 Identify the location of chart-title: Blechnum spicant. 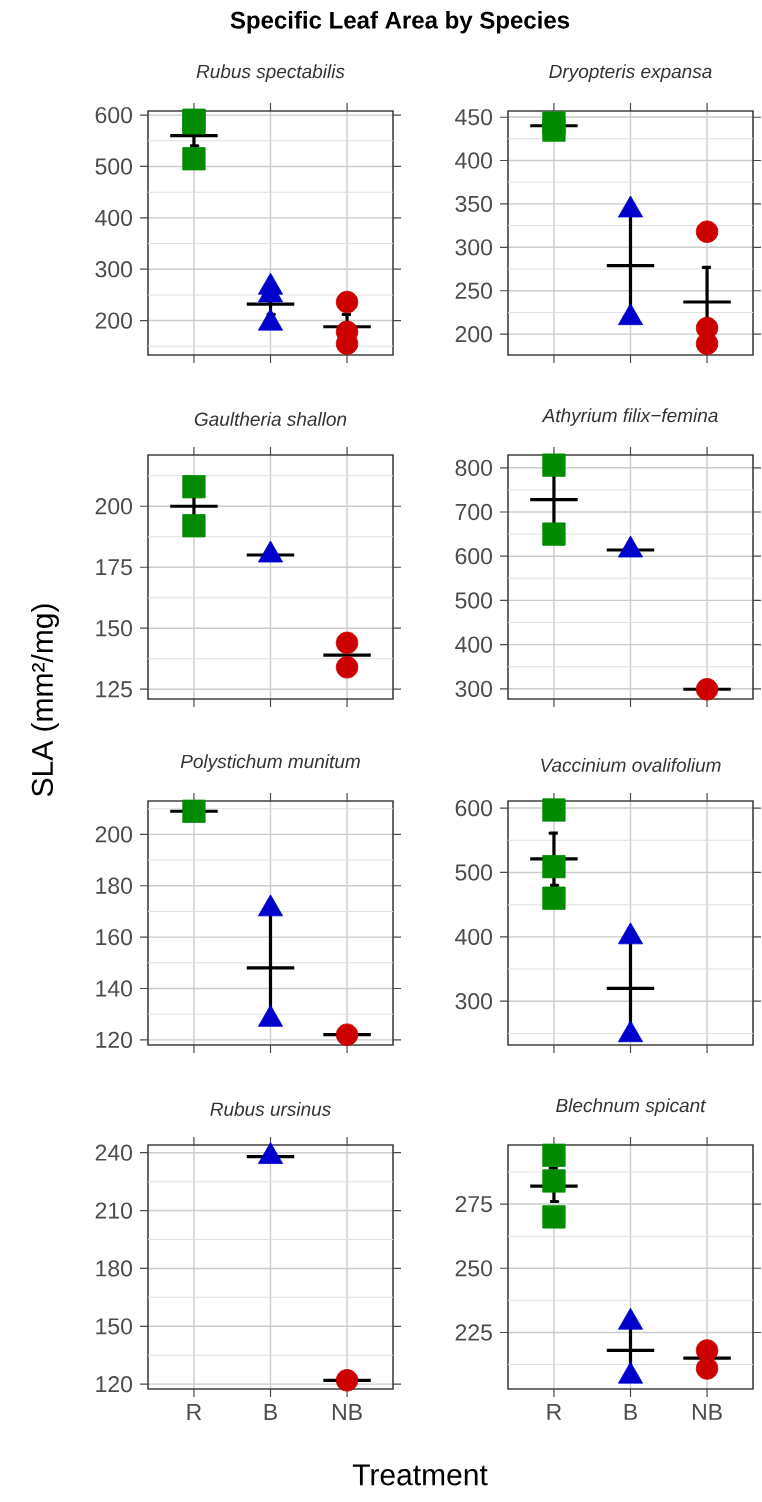
(631, 1107).